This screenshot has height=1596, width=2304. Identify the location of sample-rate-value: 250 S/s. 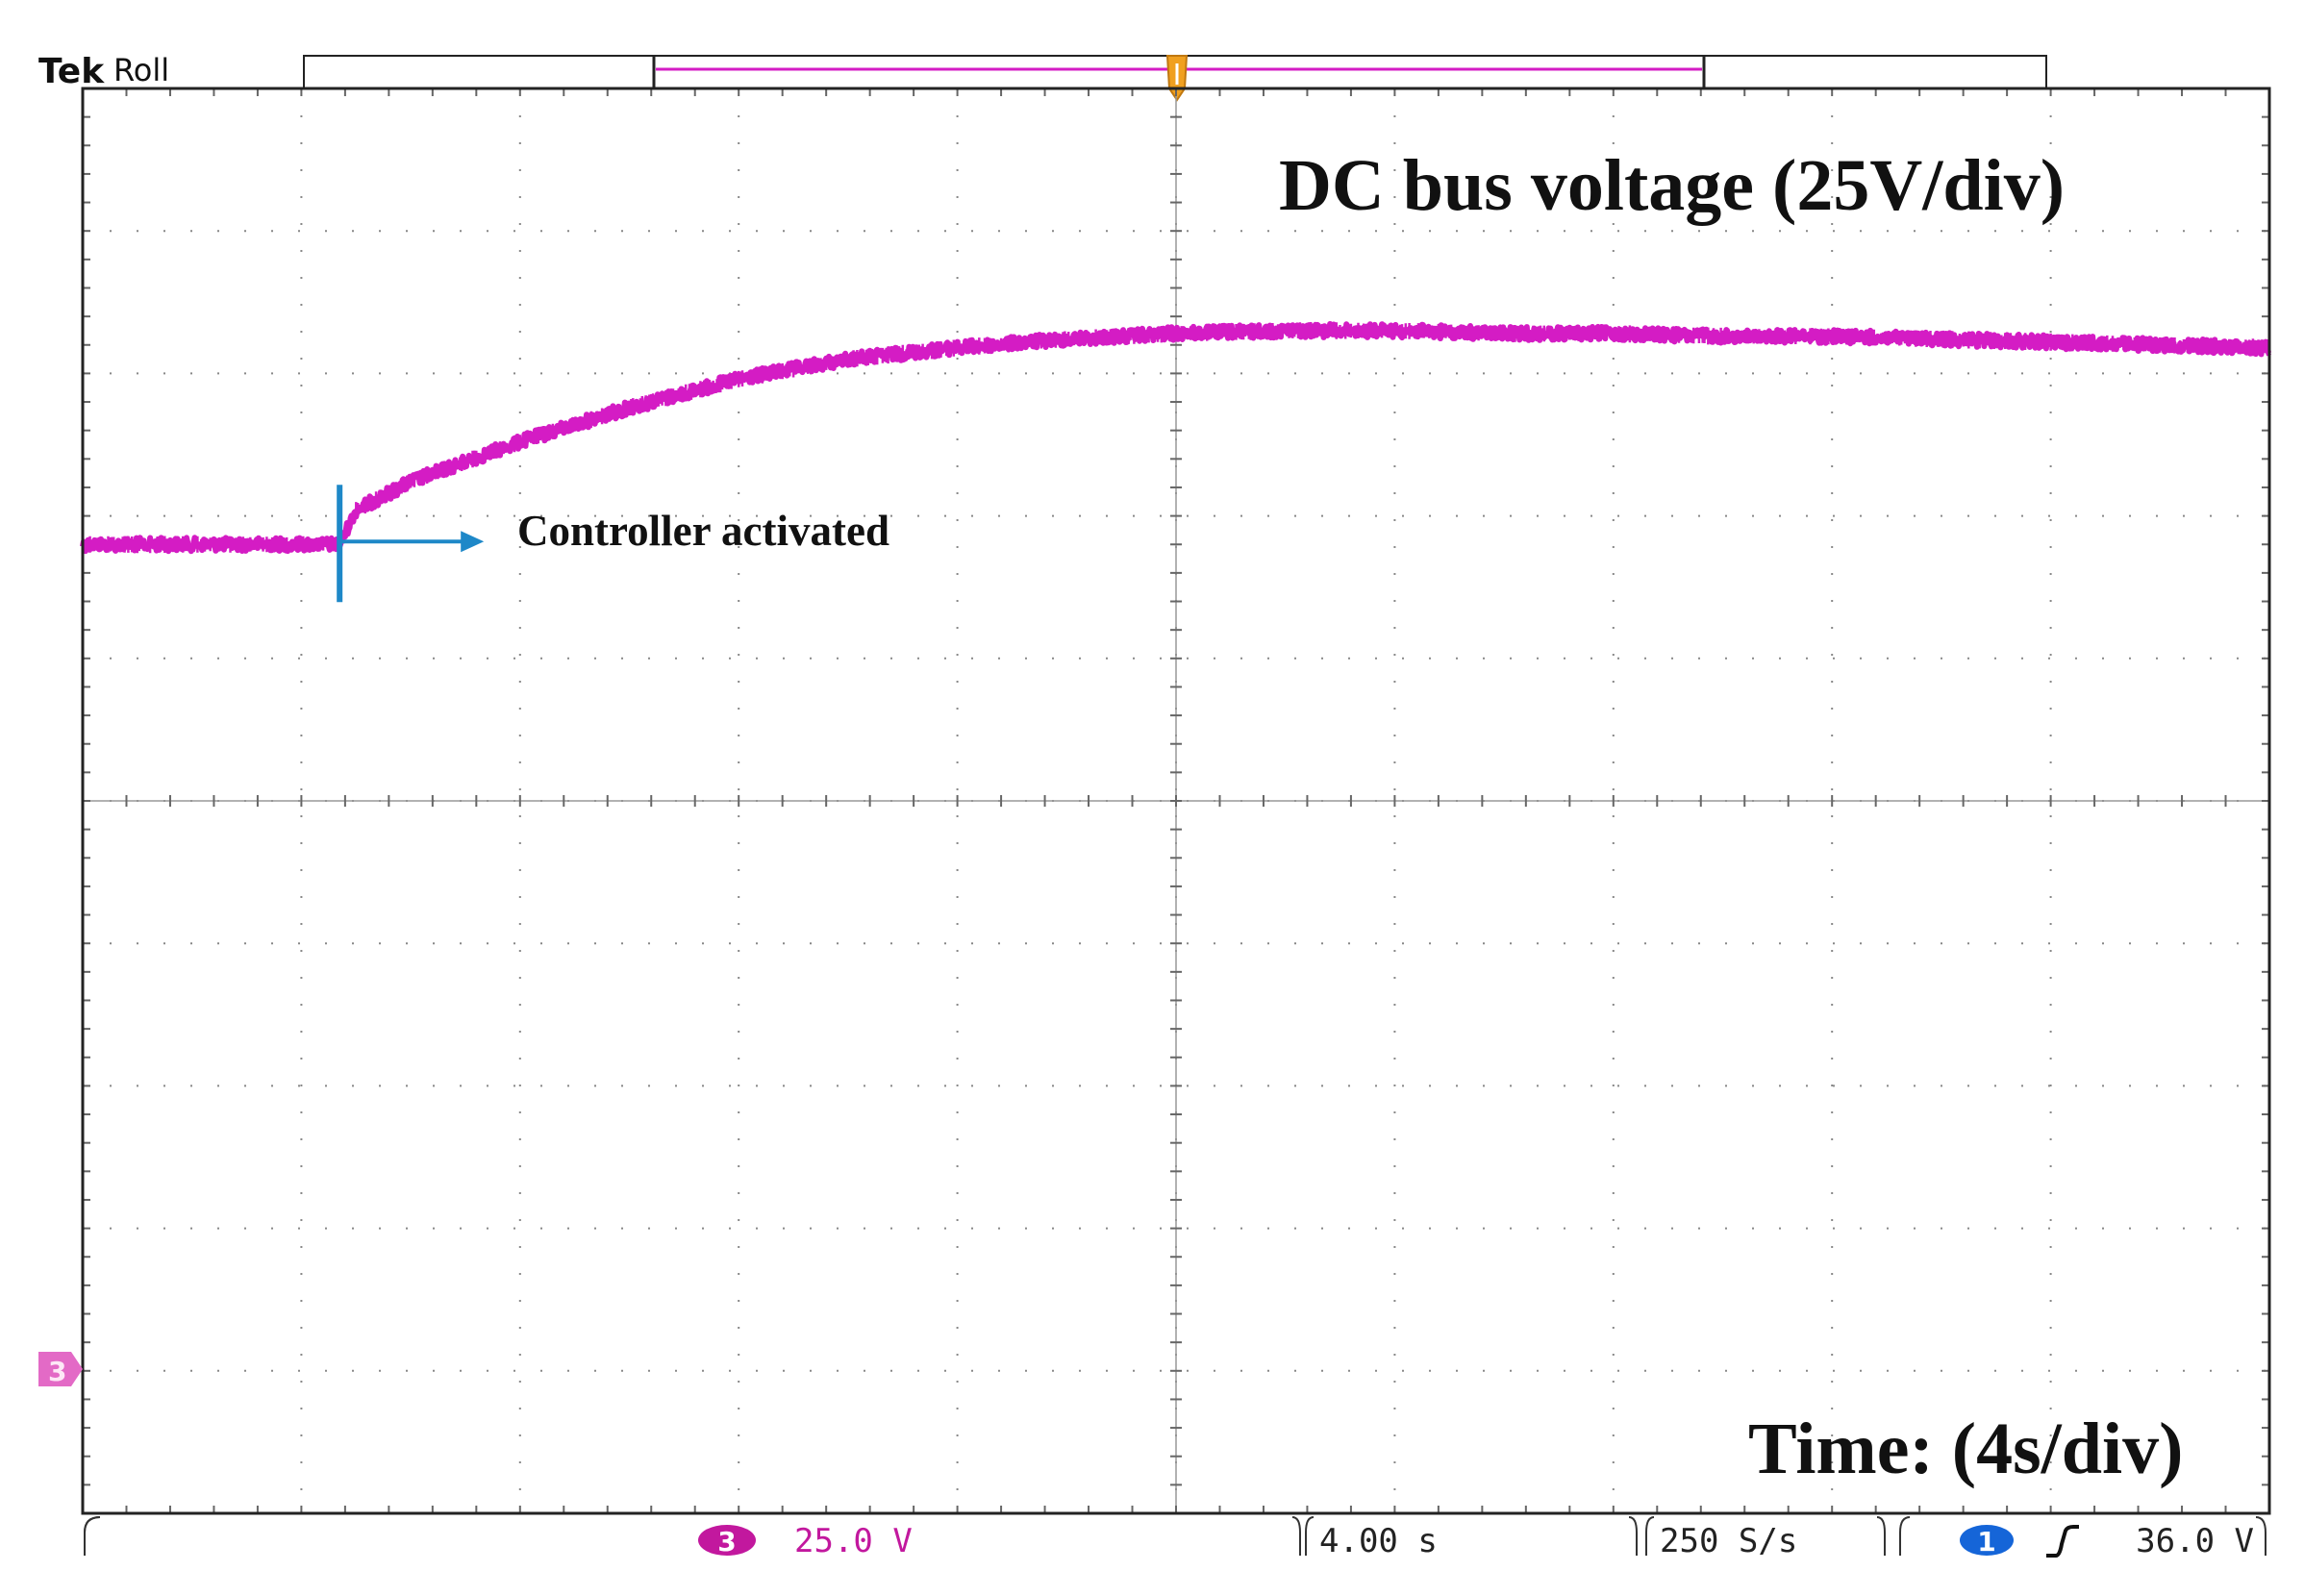
(1729, 1541).